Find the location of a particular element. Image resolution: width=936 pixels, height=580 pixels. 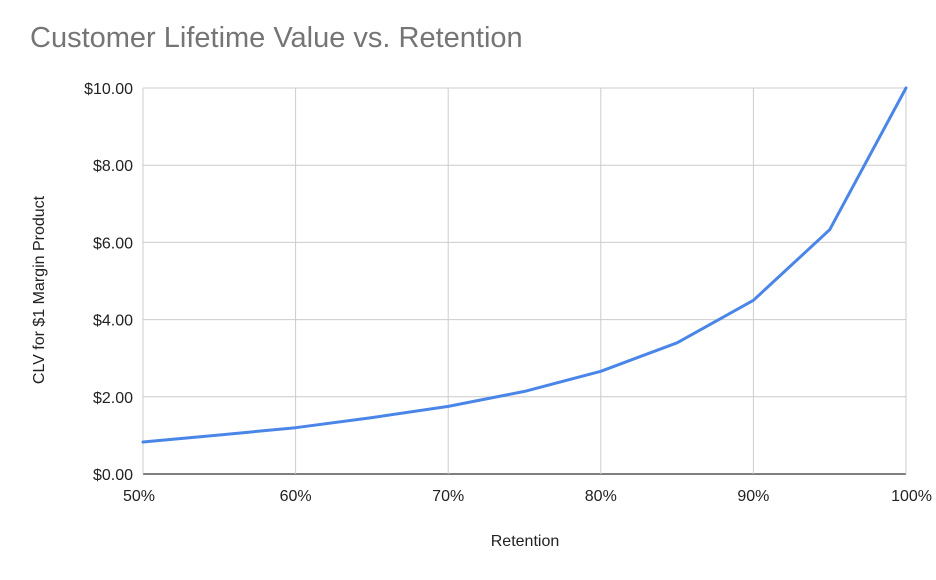

x-tick-label: 50% is located at coordinates (139, 496).